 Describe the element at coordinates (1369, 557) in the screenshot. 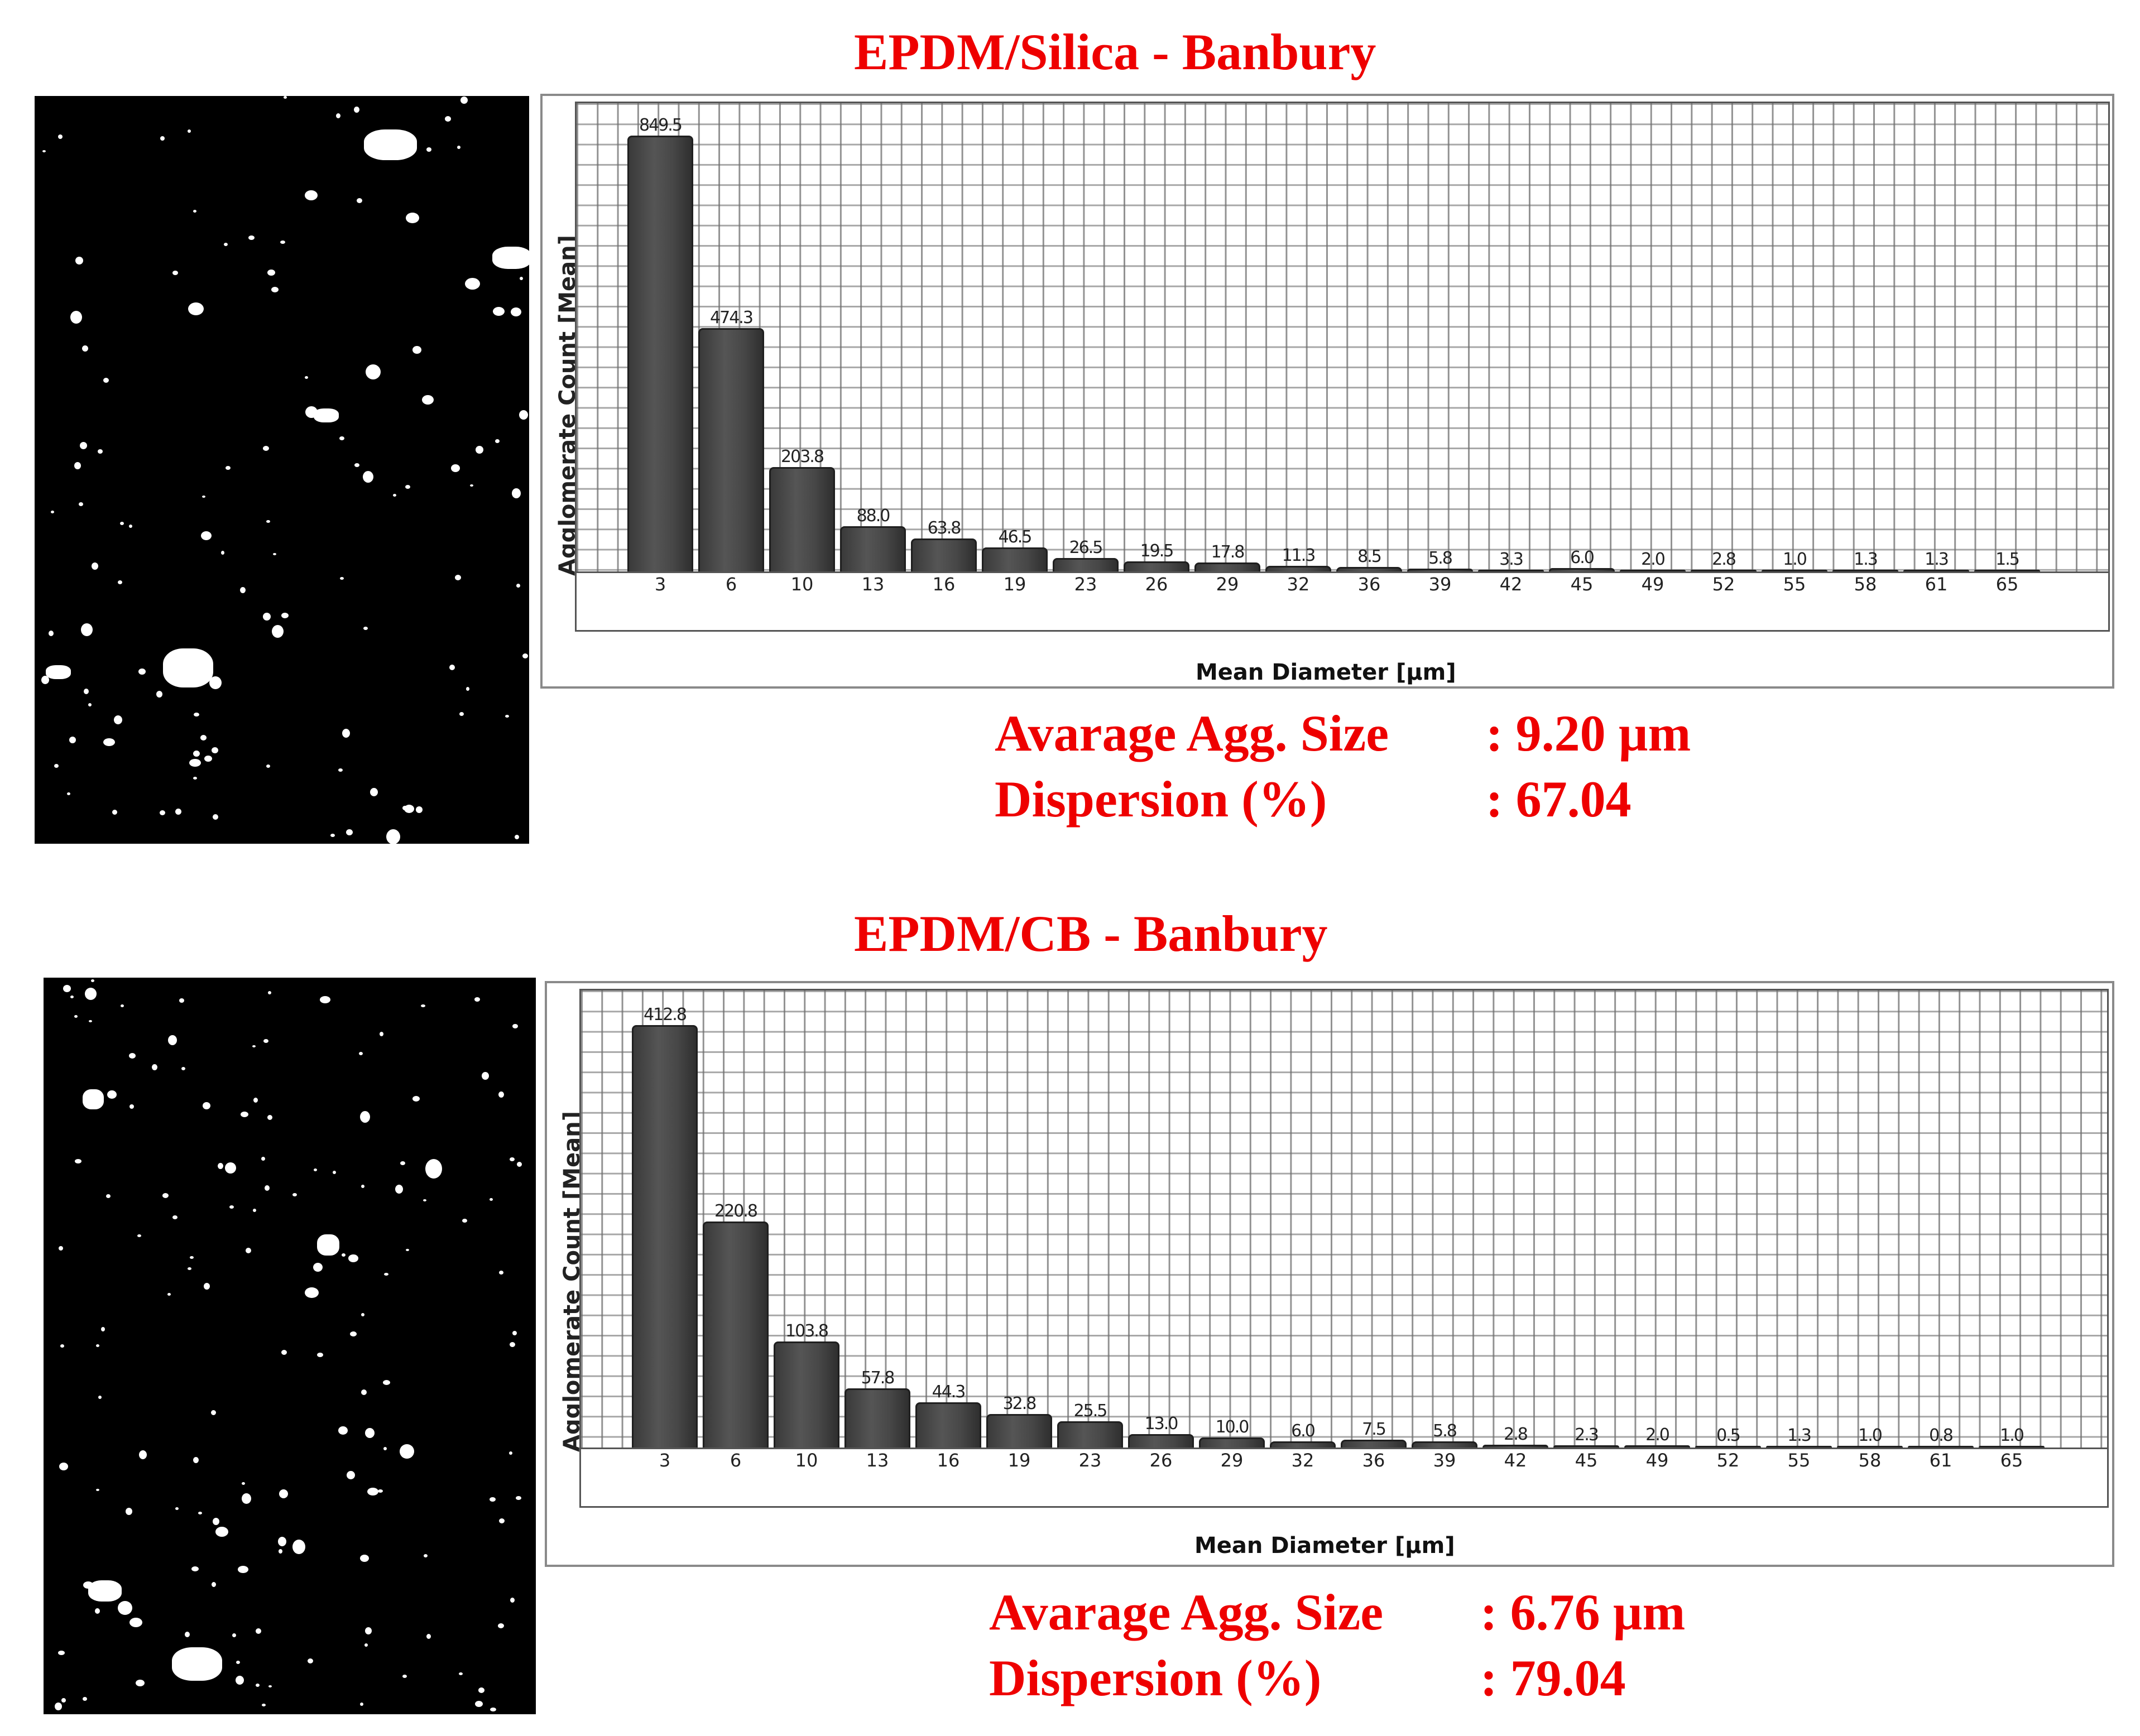

I see `bar-value-label: 8.5` at that location.